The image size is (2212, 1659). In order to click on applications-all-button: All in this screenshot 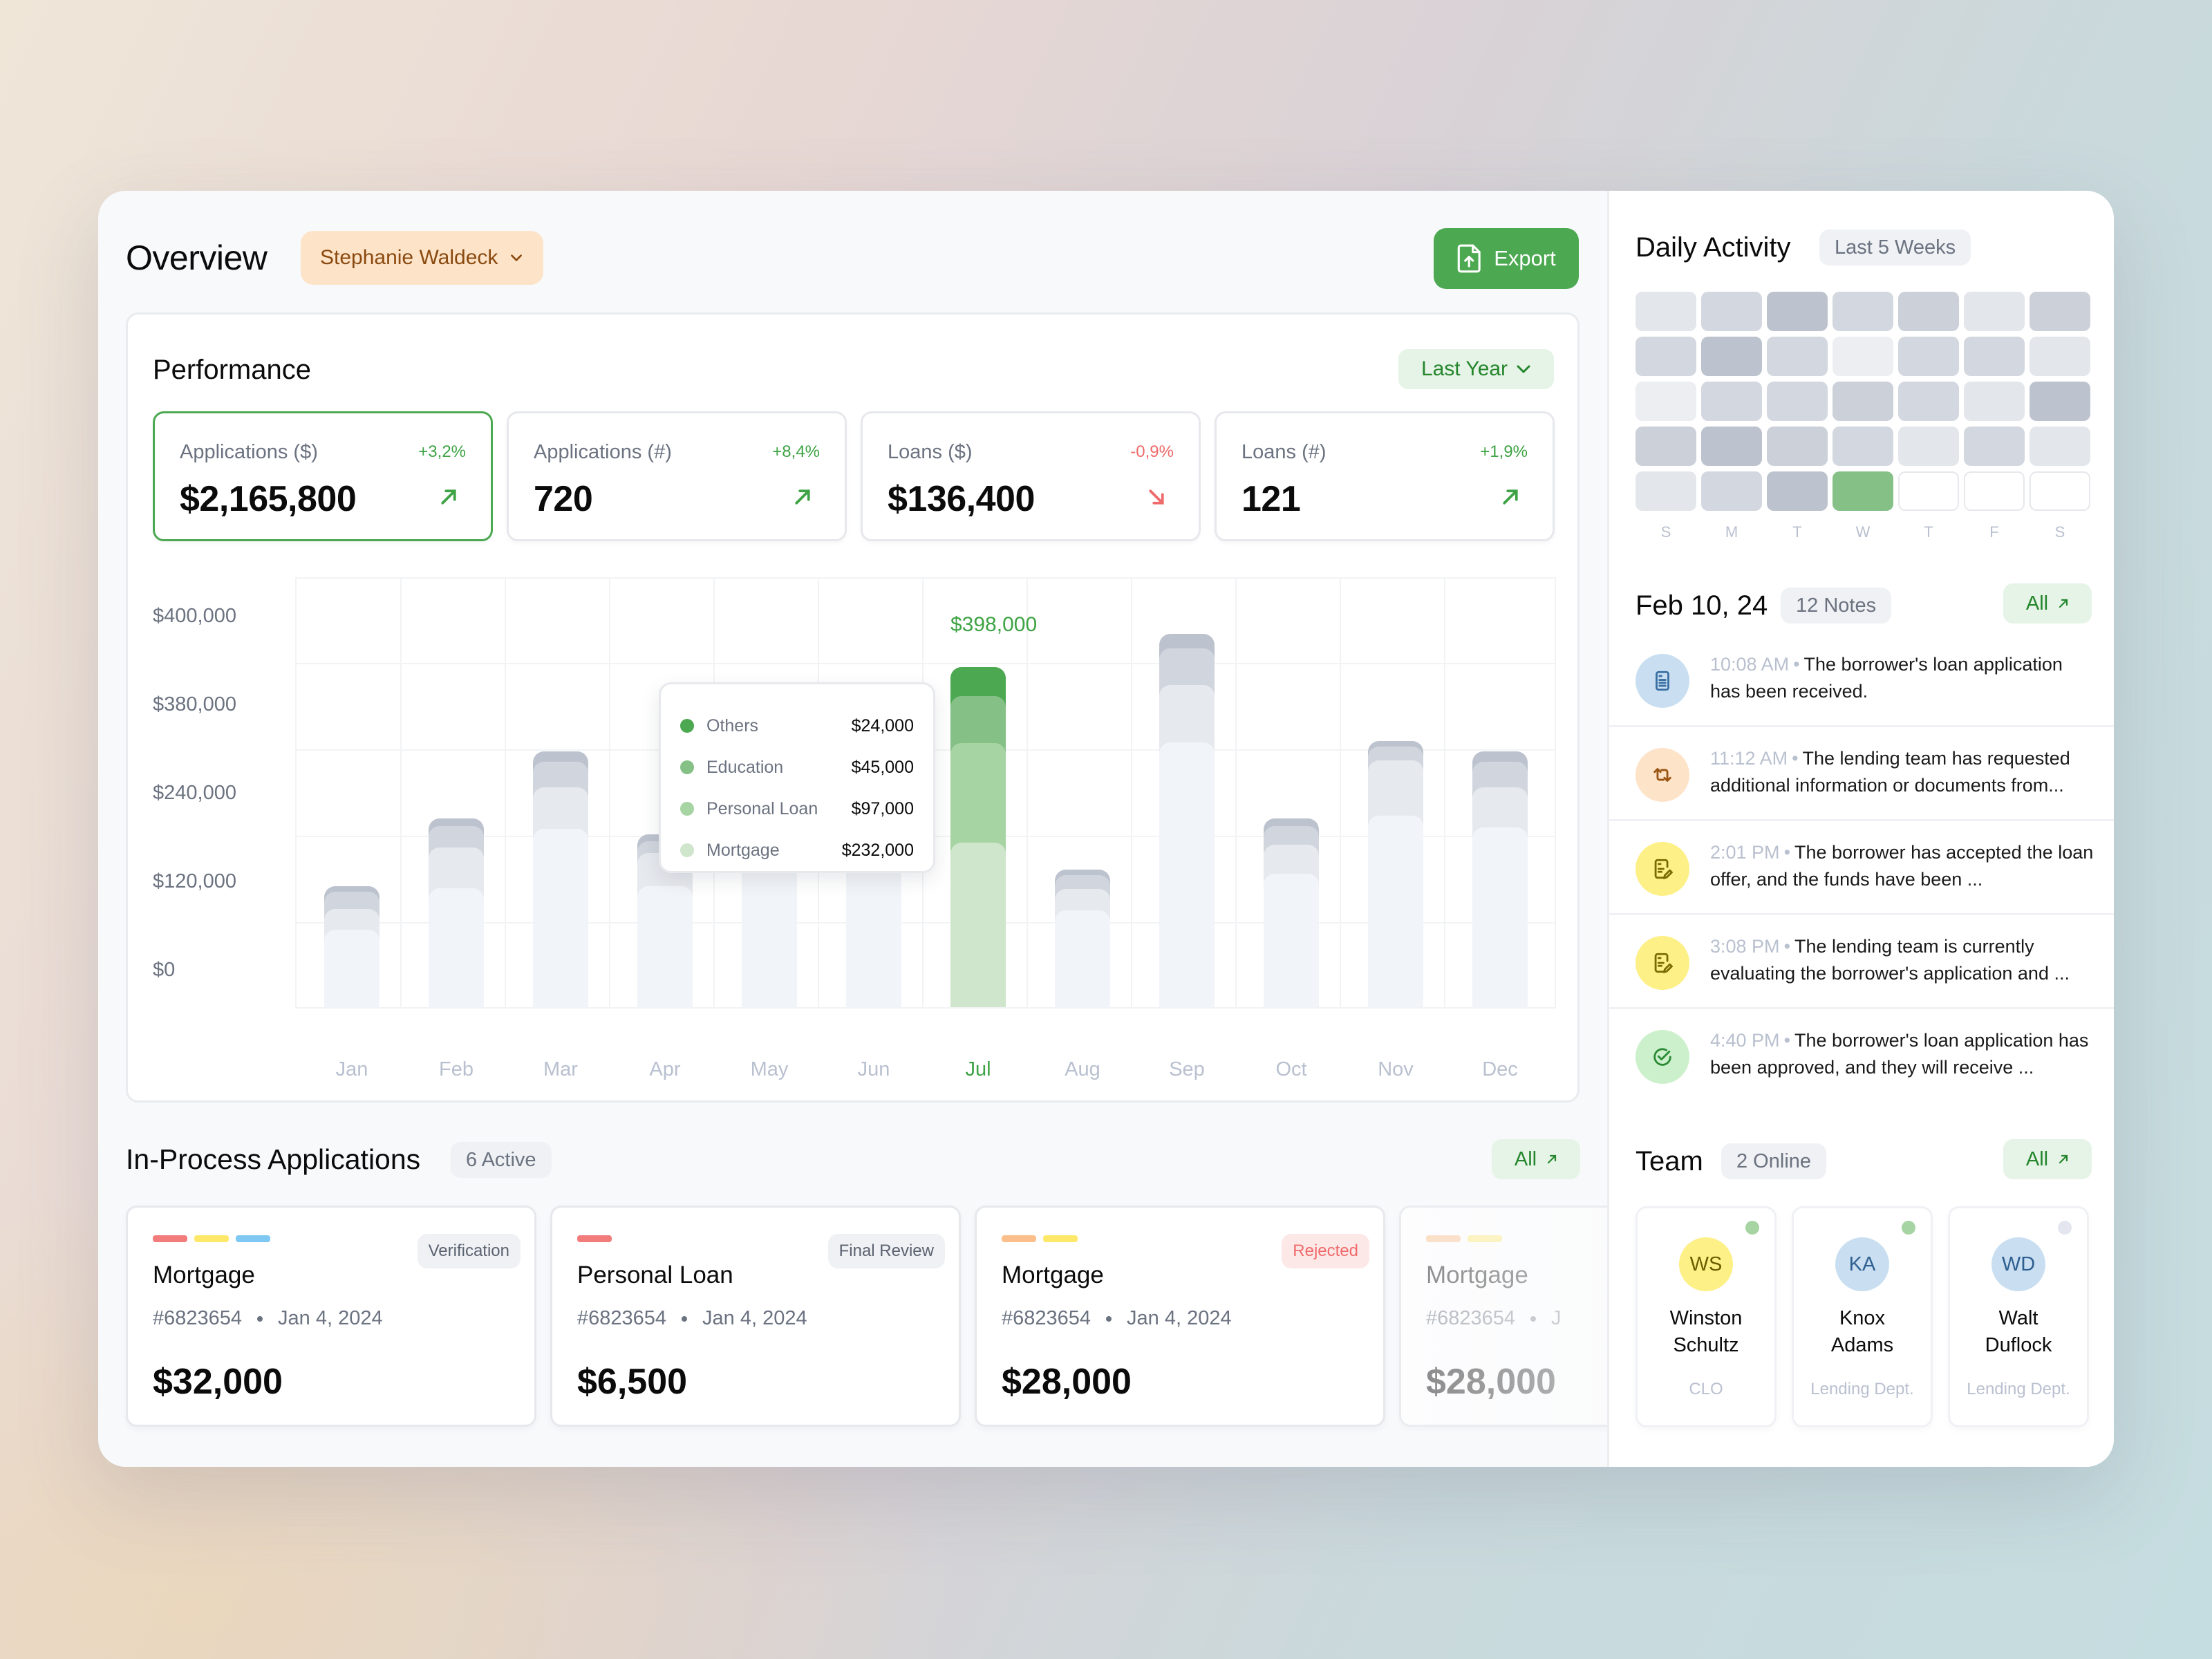, I will do `click(1536, 1159)`.